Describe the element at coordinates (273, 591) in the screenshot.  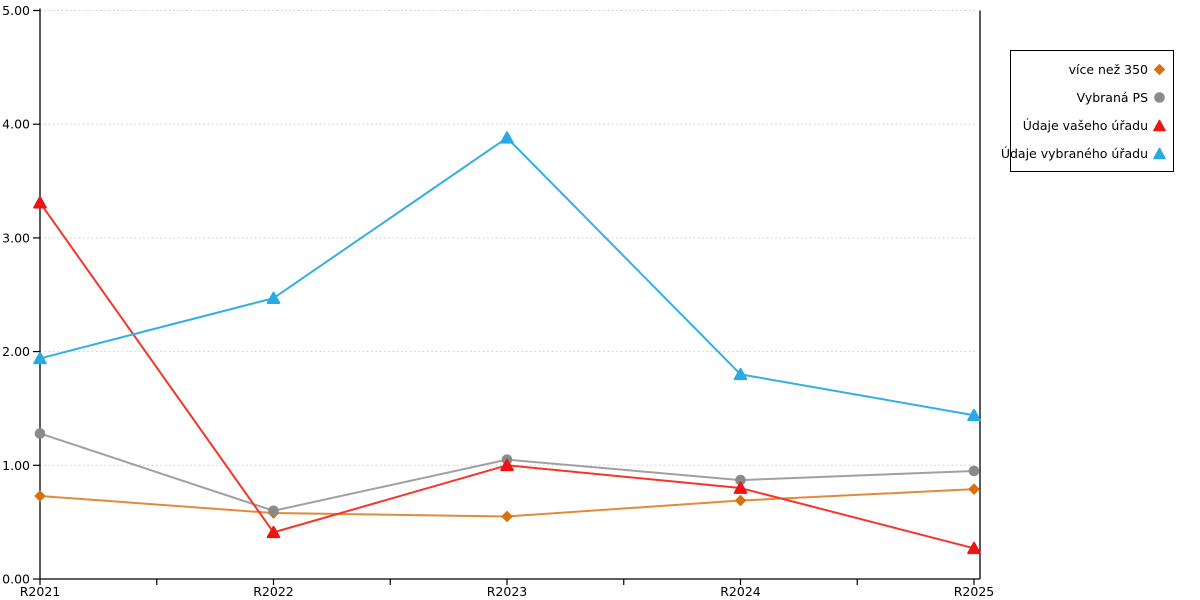
I see `x-tick-label: R2022` at that location.